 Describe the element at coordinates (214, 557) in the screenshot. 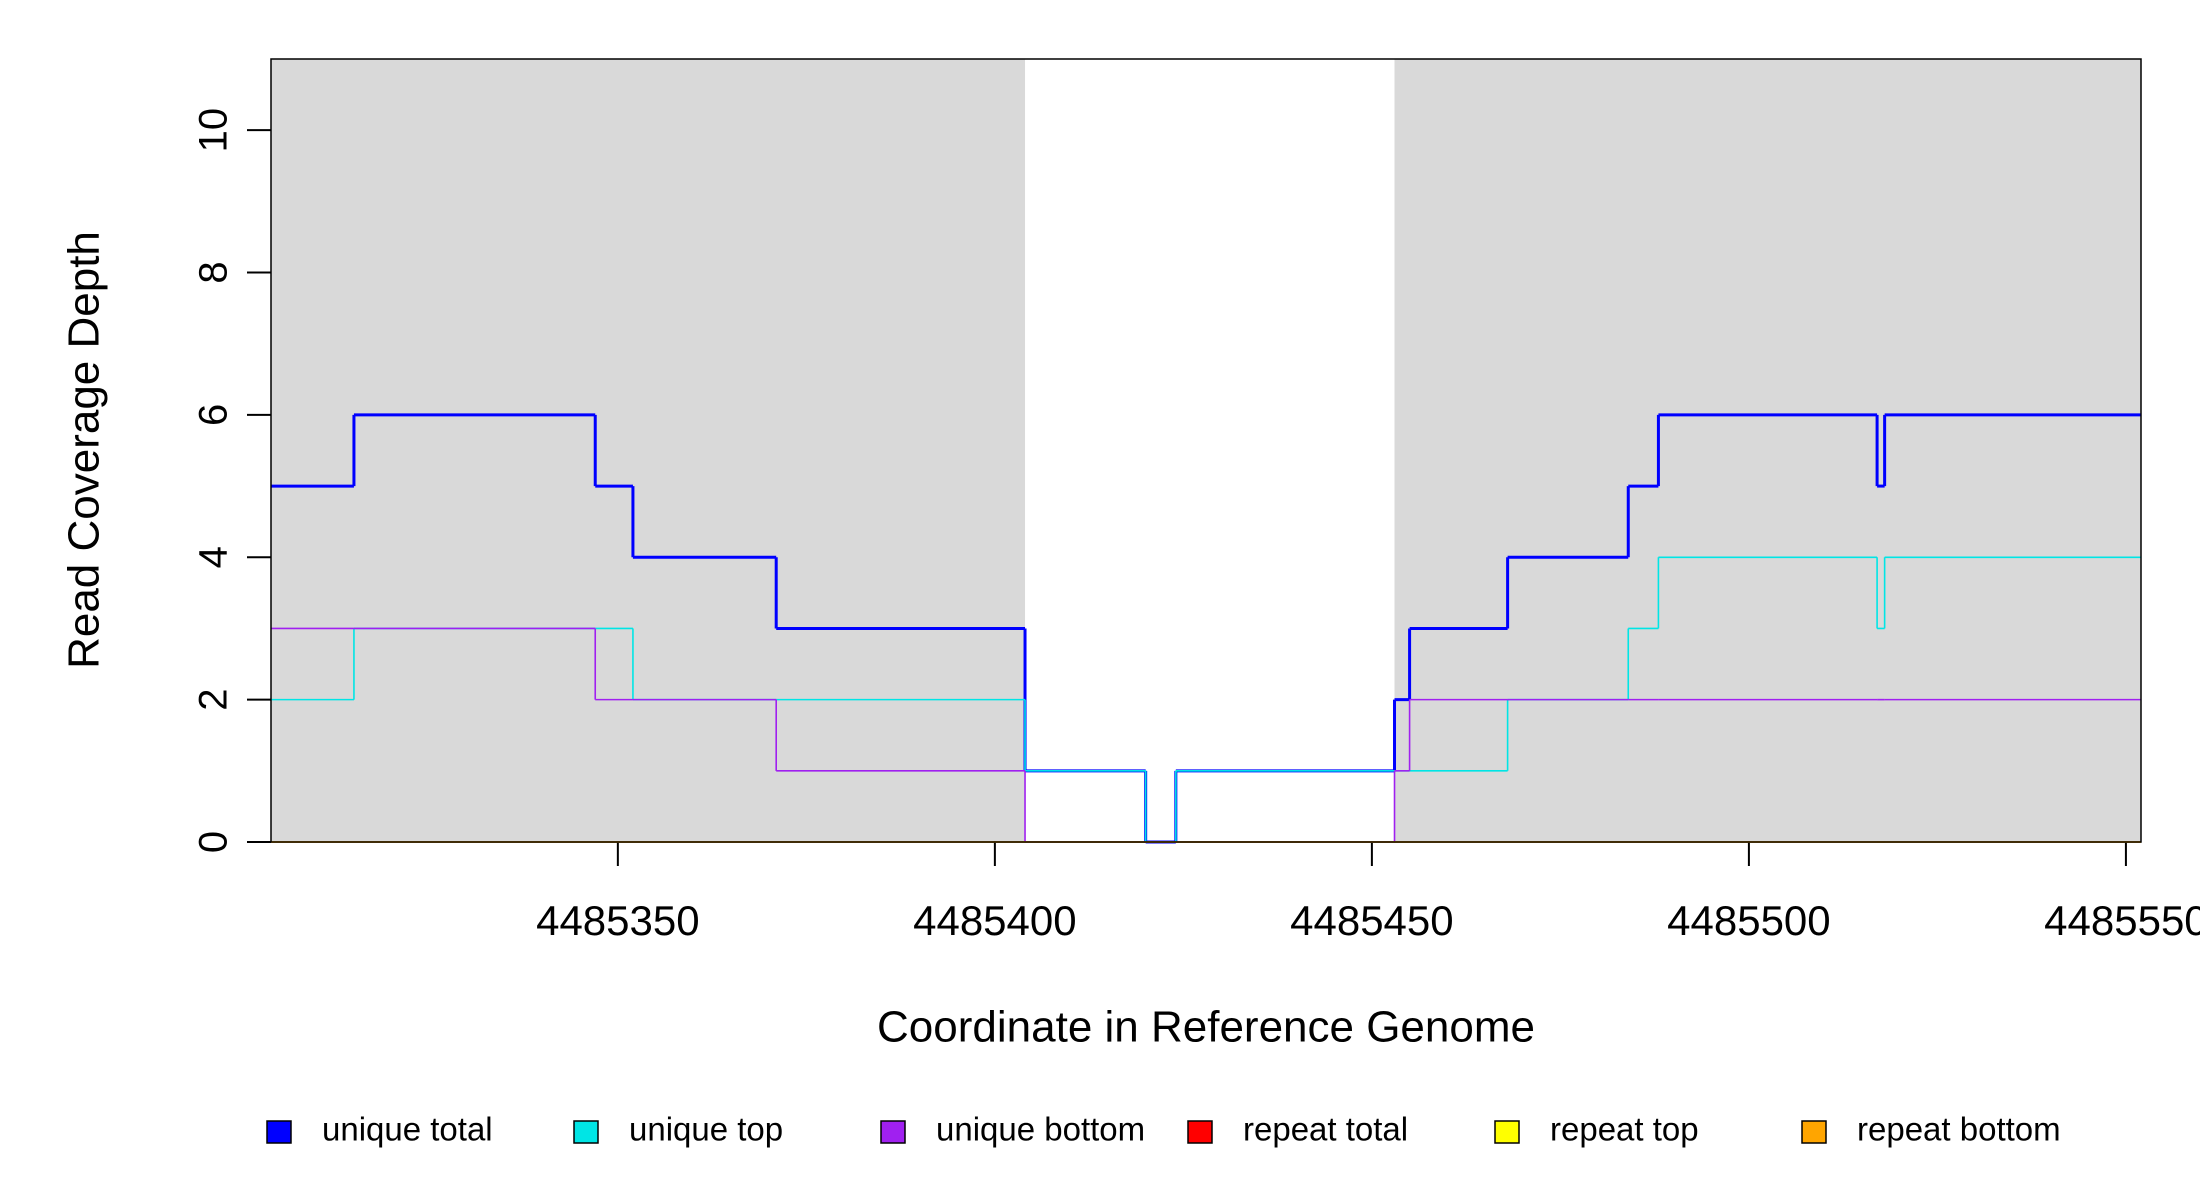

I see `y-tick-label: 4` at that location.